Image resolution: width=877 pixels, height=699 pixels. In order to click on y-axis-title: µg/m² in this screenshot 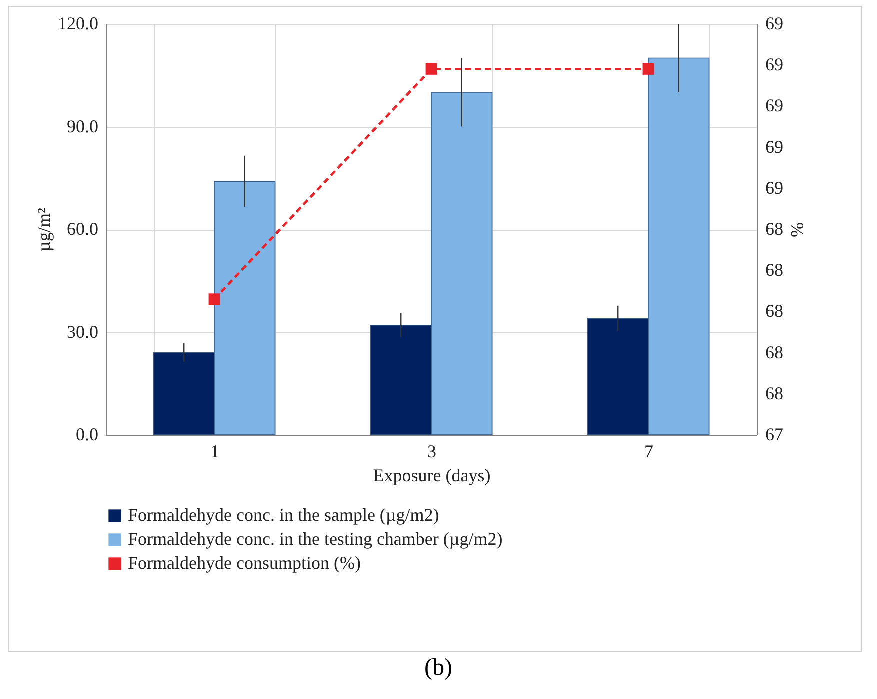, I will do `click(44, 230)`.